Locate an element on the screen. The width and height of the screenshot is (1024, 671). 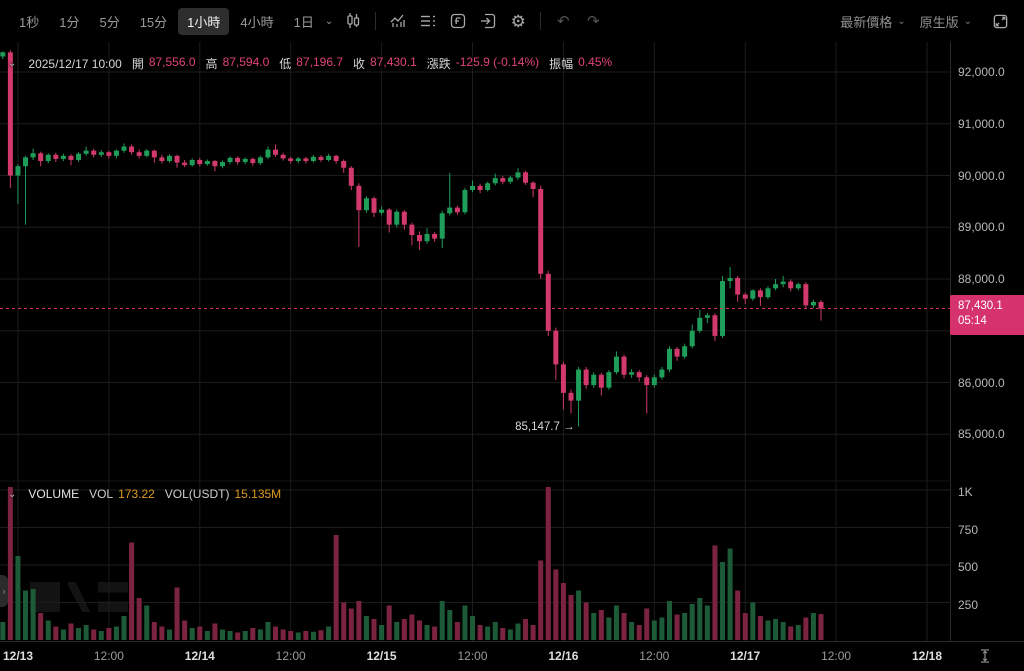
low-label: 低 is located at coordinates (285, 64).